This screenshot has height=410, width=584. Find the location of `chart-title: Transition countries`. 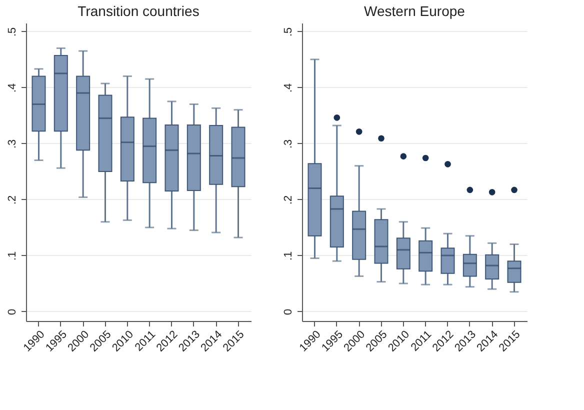

chart-title: Transition countries is located at coordinates (139, 11).